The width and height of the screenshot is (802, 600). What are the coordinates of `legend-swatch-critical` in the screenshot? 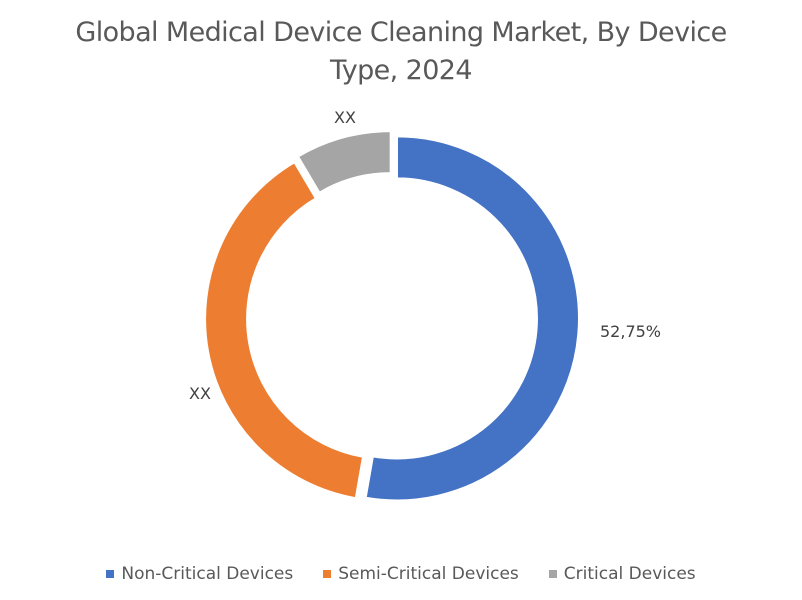 It's located at (552, 574).